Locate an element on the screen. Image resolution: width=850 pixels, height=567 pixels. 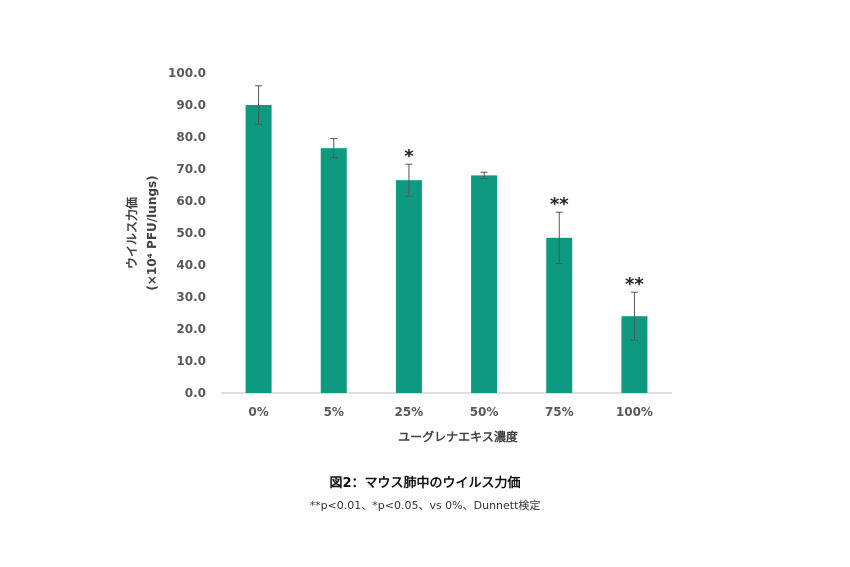
x-tick-label: 100% is located at coordinates (634, 412).